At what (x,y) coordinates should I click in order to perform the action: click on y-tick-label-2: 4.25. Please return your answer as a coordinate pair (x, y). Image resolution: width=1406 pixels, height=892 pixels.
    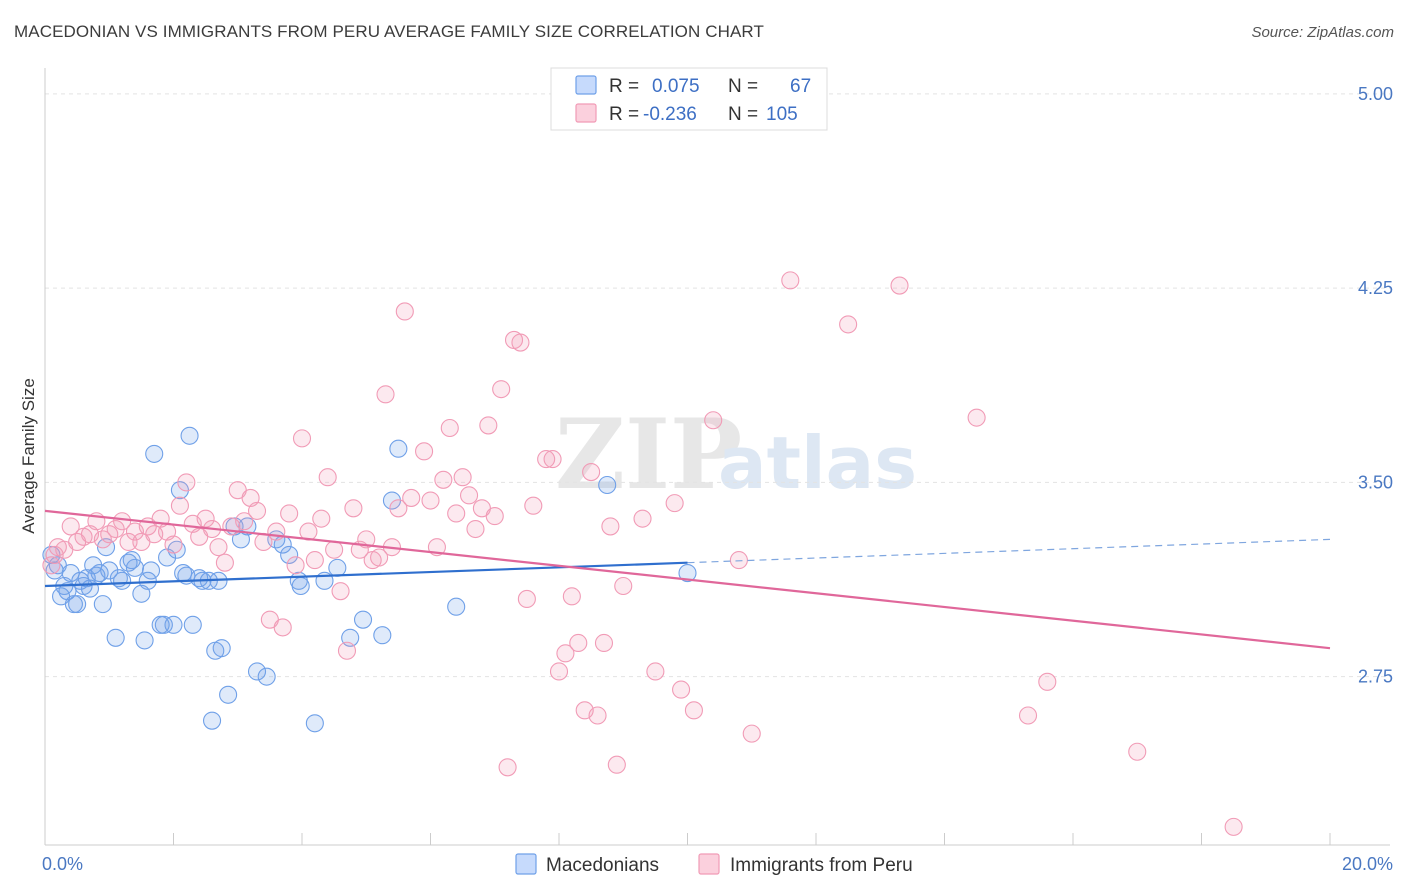
    Looking at the image, I should click on (1375, 288).